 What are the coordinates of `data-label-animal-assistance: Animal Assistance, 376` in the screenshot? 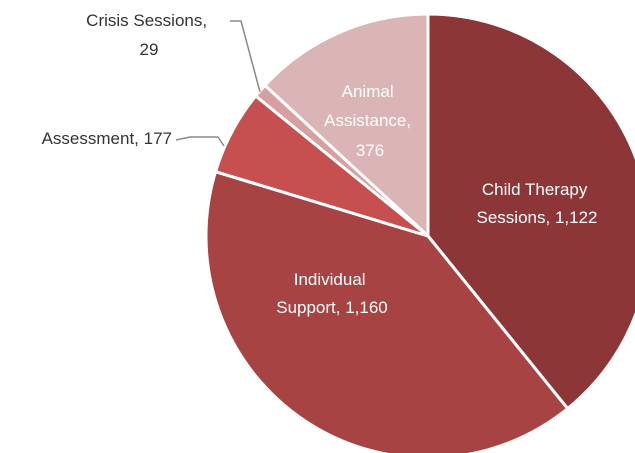 It's located at (370, 121).